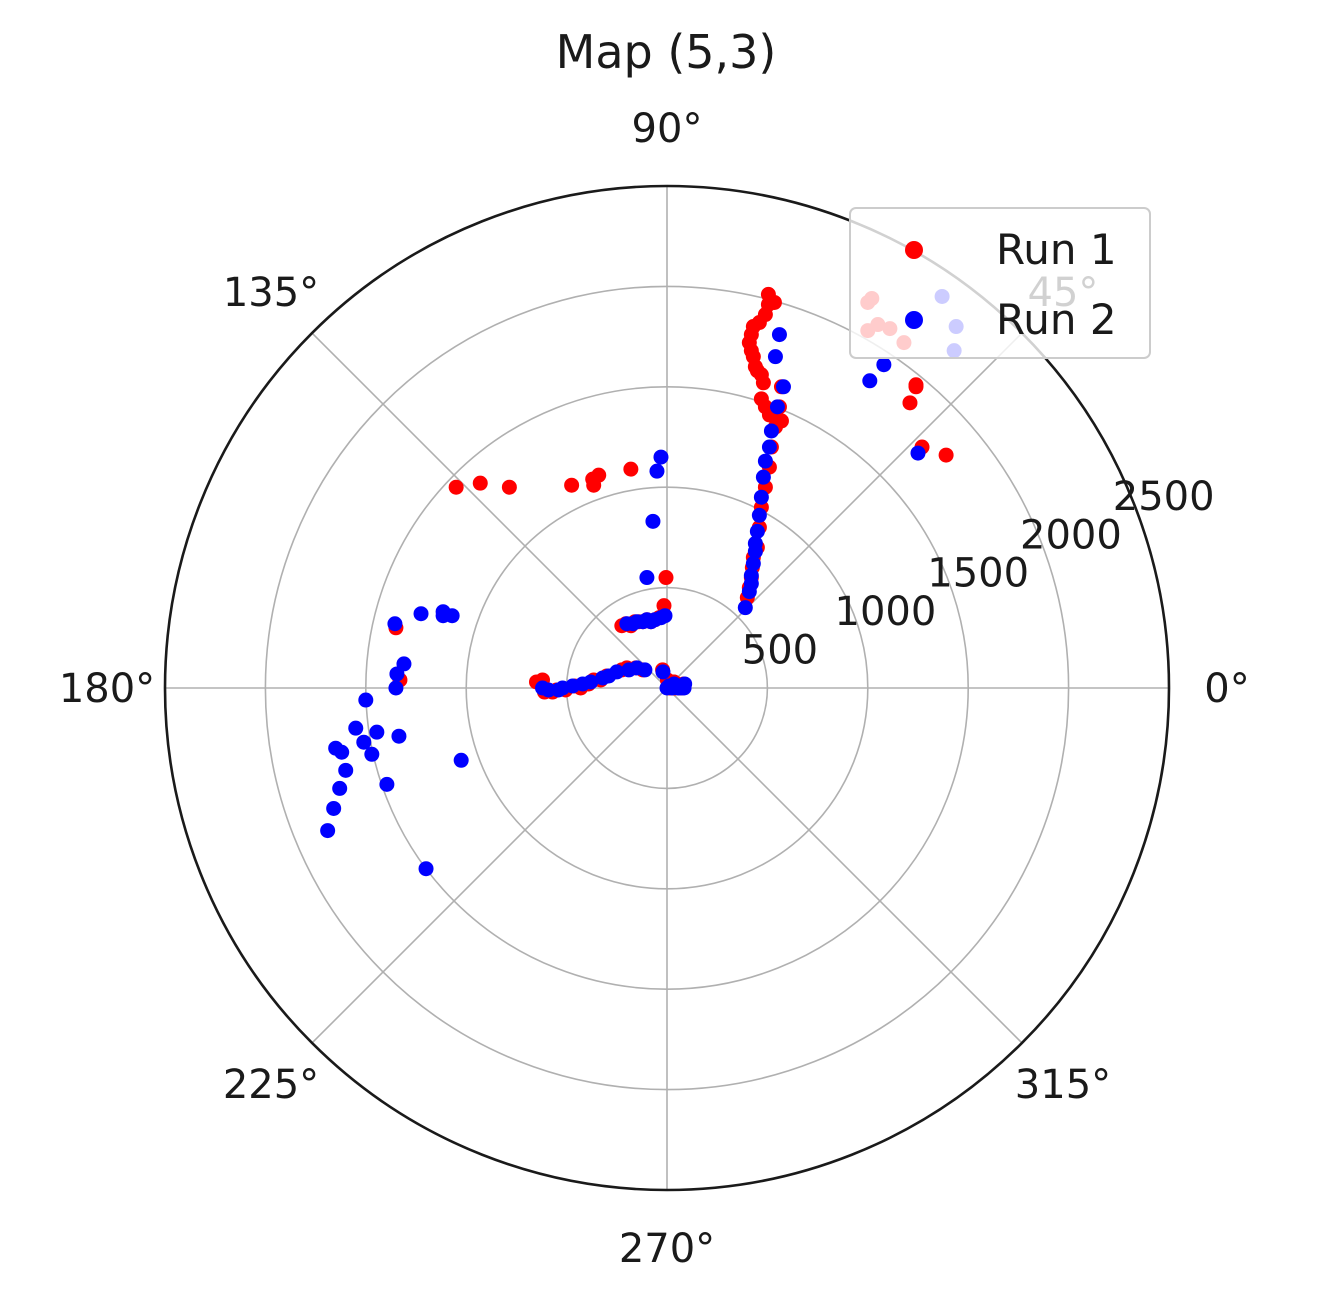 This screenshot has width=1322, height=1316. What do you see at coordinates (271, 1085) in the screenshot?
I see `theta-tick-label-225: 225°` at bounding box center [271, 1085].